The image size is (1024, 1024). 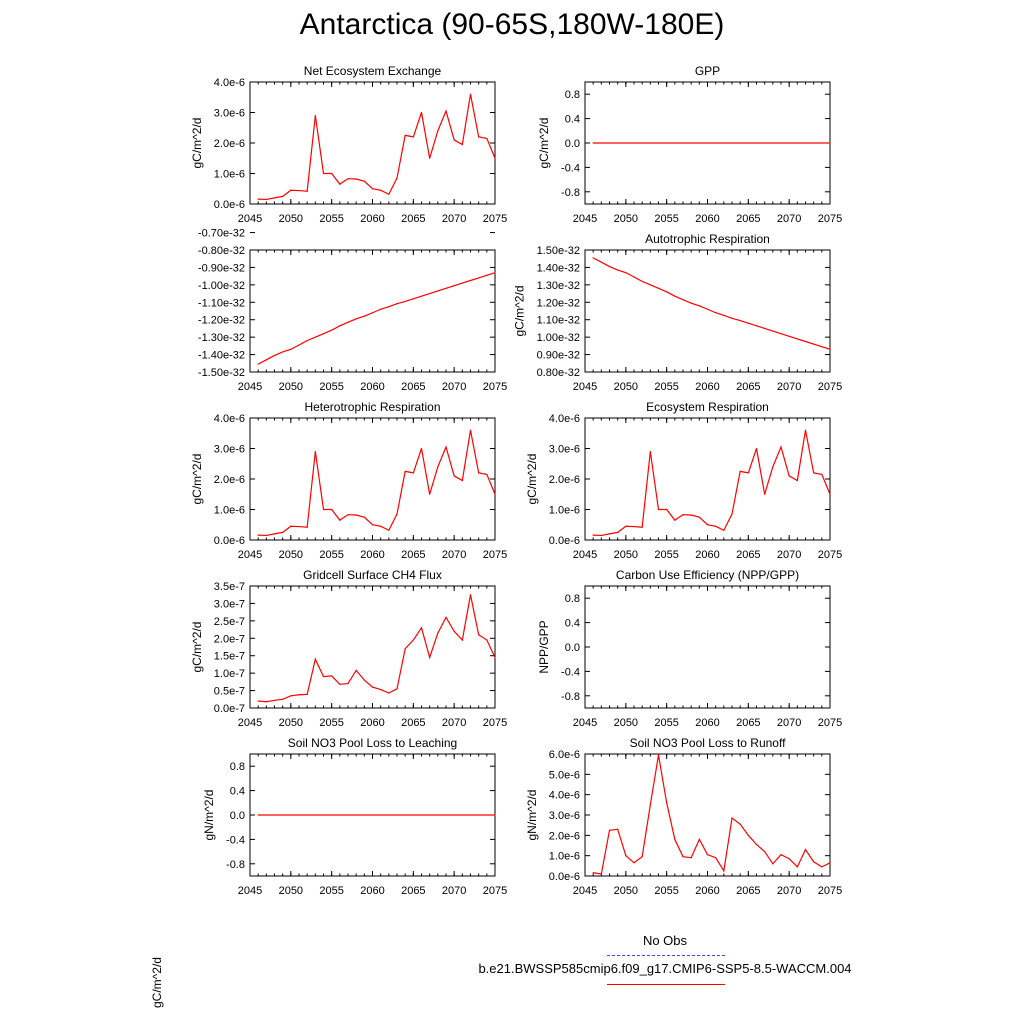 What do you see at coordinates (209, 815) in the screenshot?
I see `y-axis-label: gN/m^2/d` at bounding box center [209, 815].